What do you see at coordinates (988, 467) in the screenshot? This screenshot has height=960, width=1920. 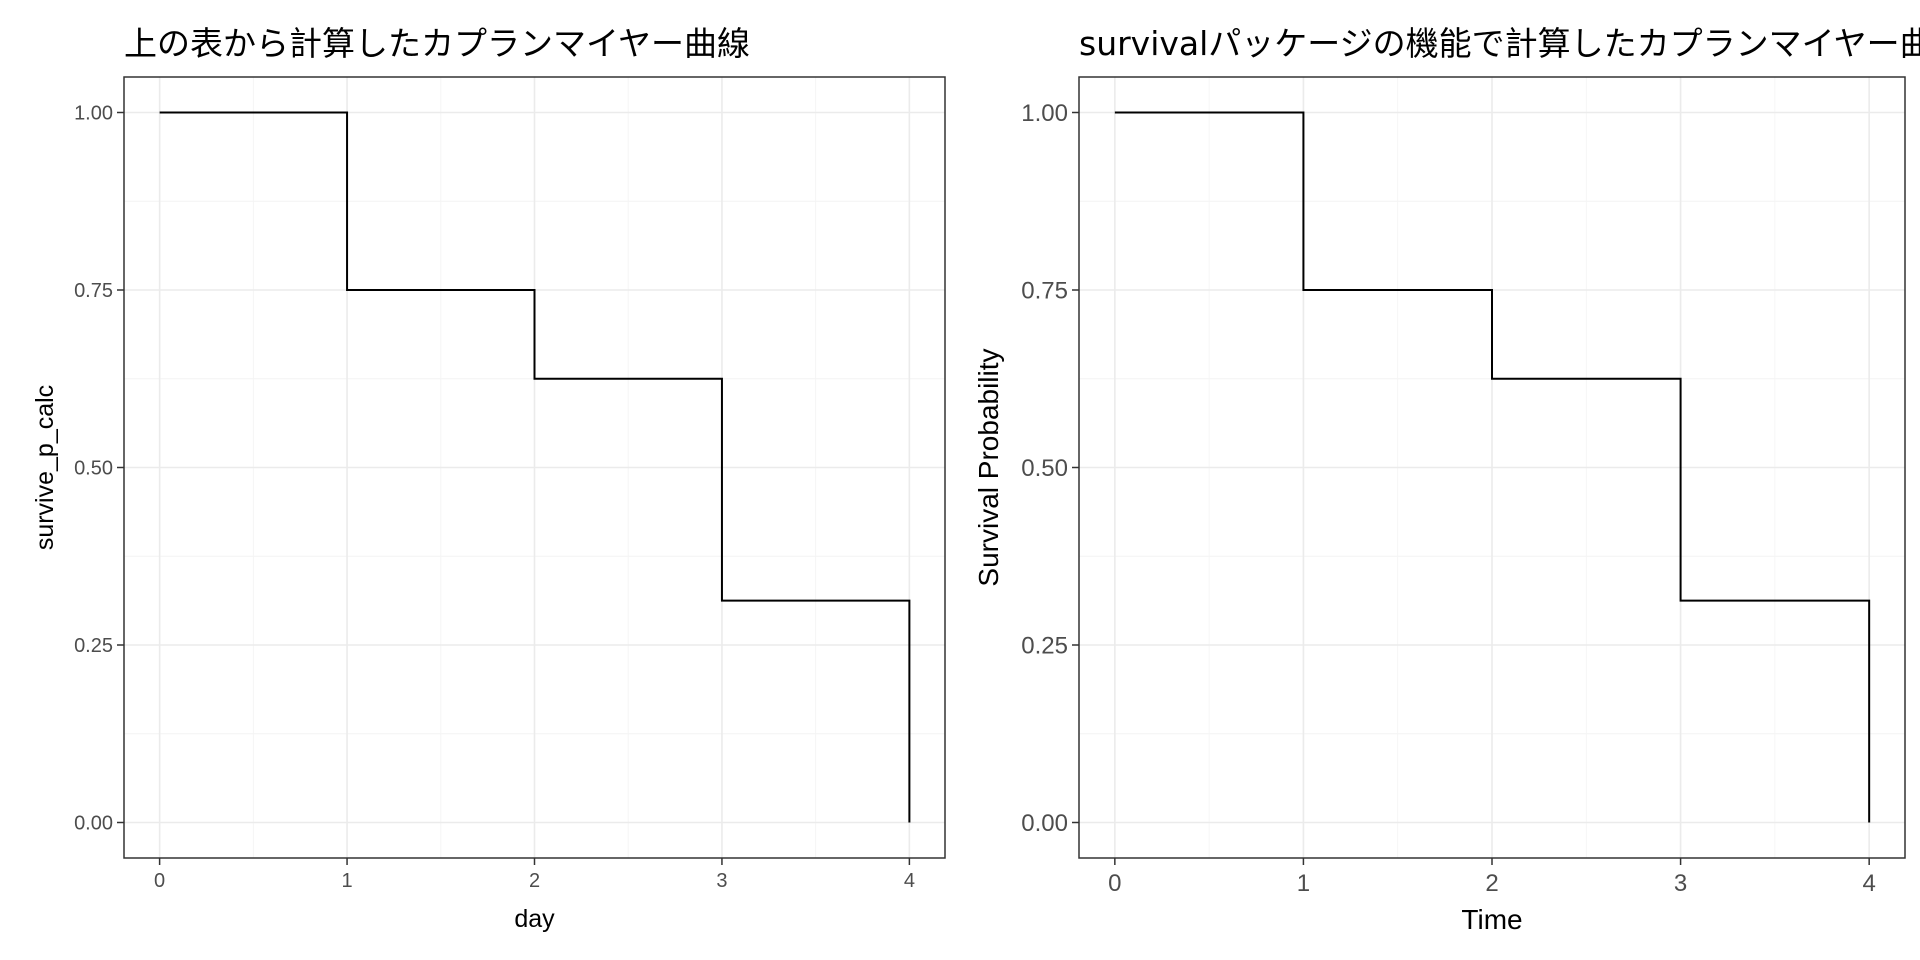 I see `y-axis-title: Survival Probability` at bounding box center [988, 467].